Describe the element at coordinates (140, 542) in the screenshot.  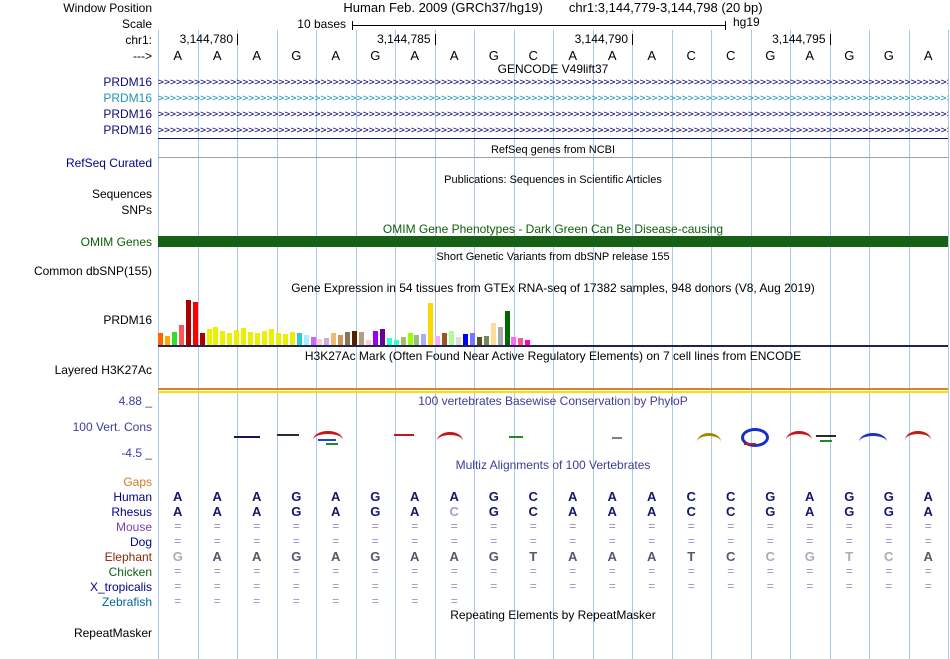
I see `species-label-dog: Dog` at that location.